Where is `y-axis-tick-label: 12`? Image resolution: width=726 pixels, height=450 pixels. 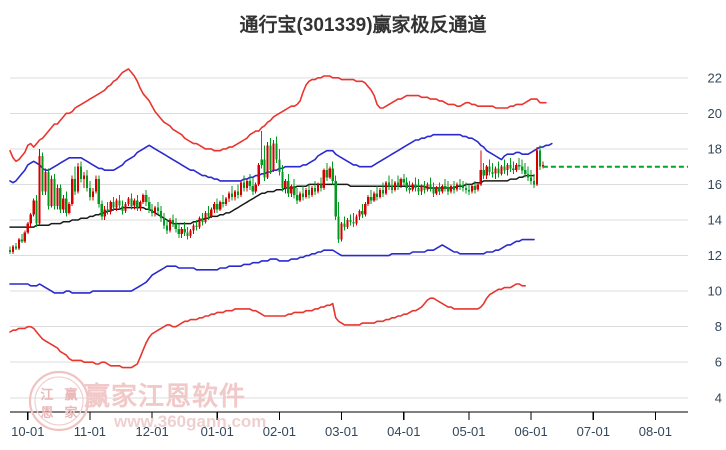
y-axis-tick-label: 12 is located at coordinates (715, 255).